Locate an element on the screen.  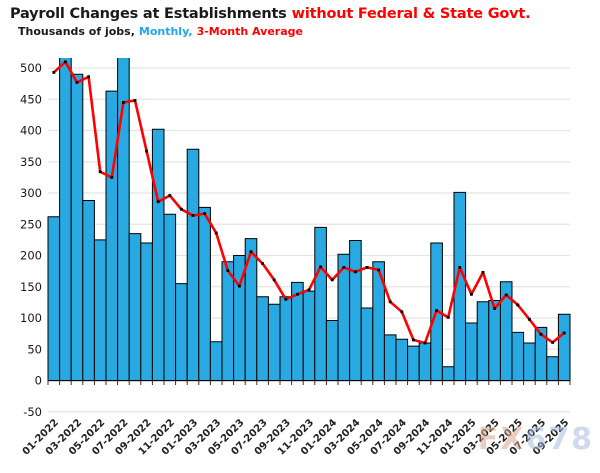
y-tick-label: -50 is located at coordinates (32, 412).